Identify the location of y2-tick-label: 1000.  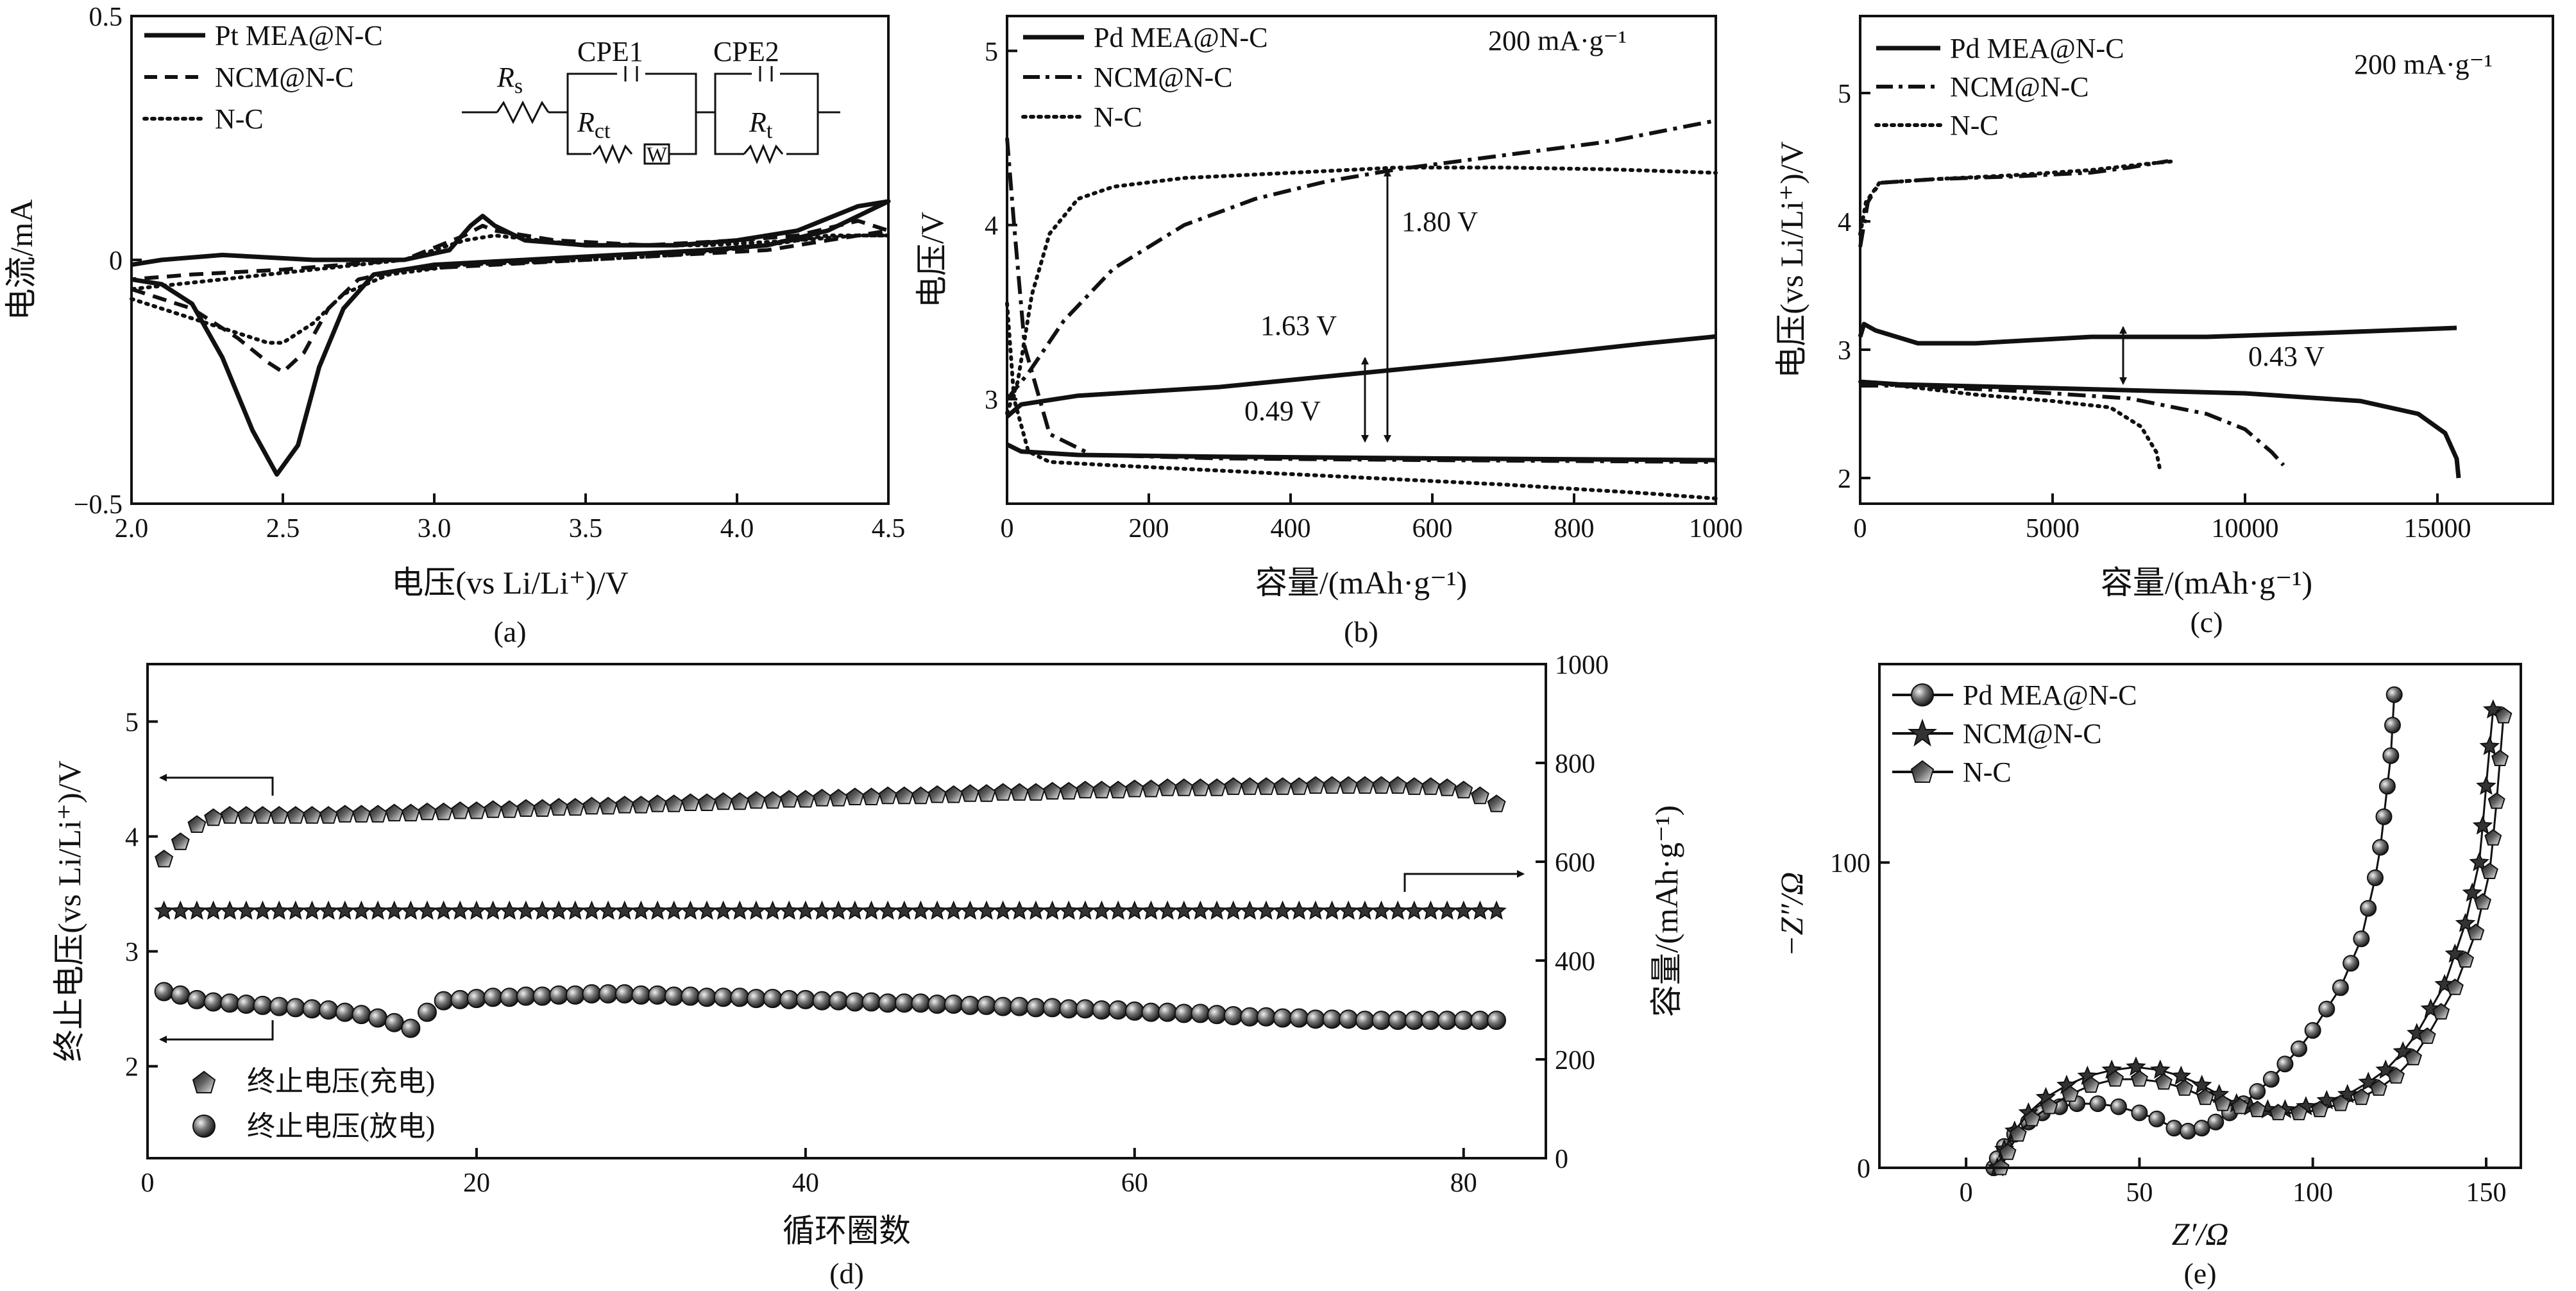
(1582, 665).